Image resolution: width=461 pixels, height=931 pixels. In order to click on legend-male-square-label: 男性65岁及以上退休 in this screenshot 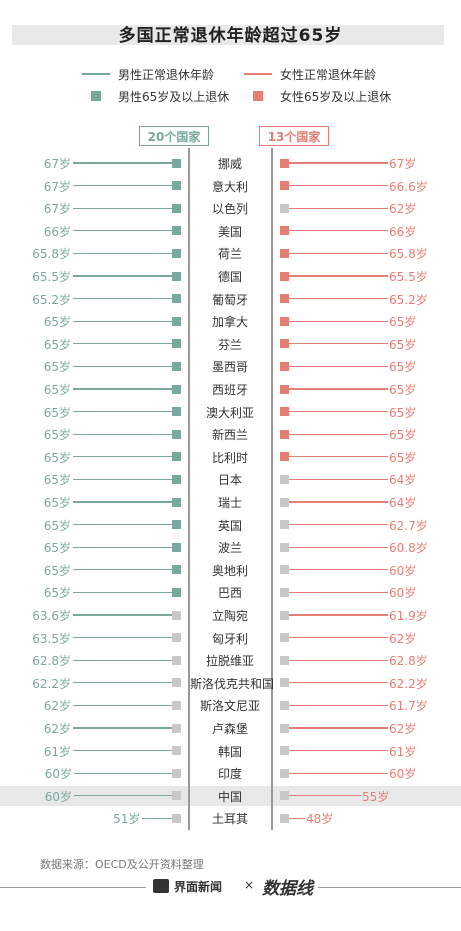, I will do `click(174, 97)`.